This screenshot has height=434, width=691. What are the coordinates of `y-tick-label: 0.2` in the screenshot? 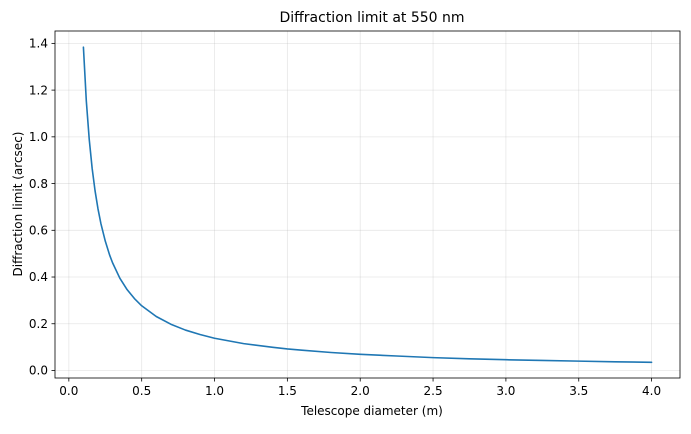 It's located at (38, 324).